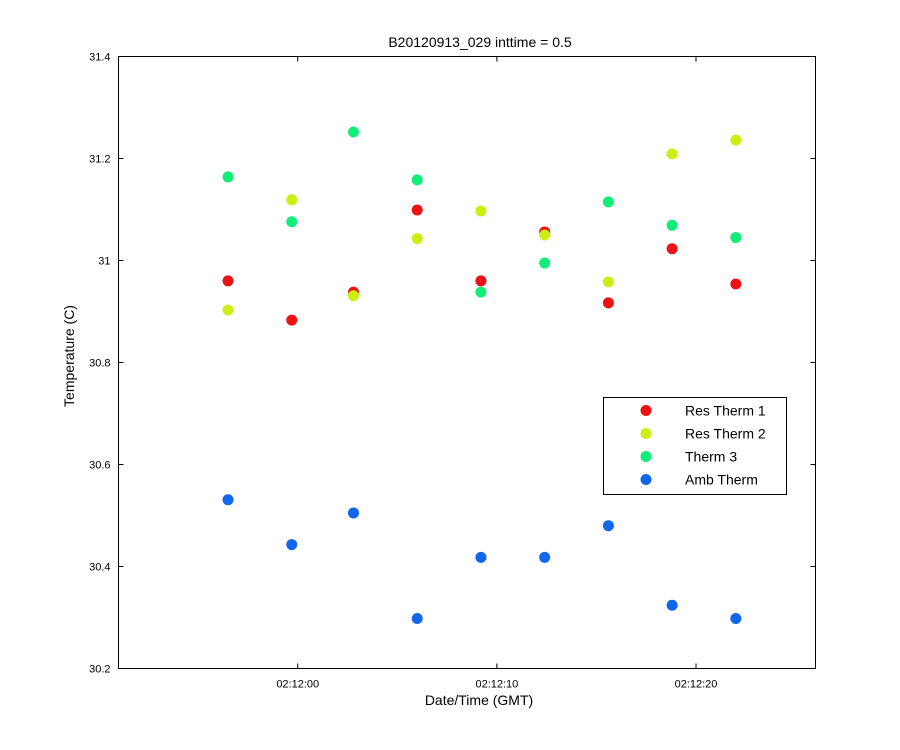 The image size is (900, 750). Describe the element at coordinates (725, 434) in the screenshot. I see `legend-label: Res Therm 2` at that location.